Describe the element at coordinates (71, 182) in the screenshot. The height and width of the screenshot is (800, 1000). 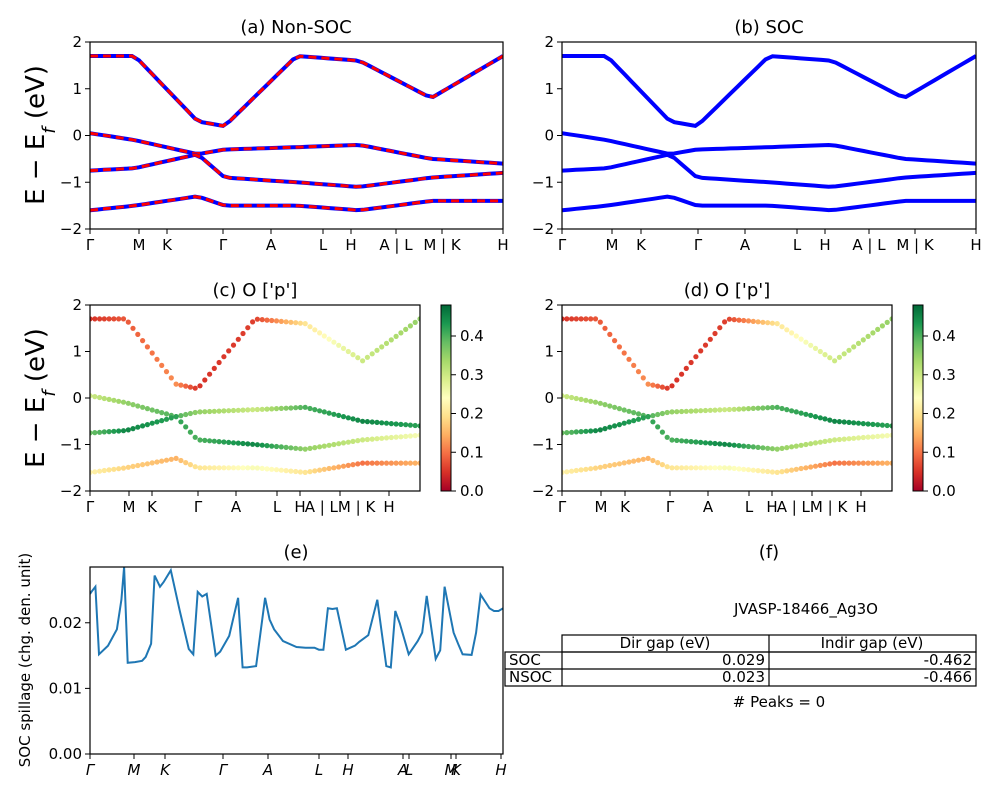
I see `ytick-label: −1` at that location.